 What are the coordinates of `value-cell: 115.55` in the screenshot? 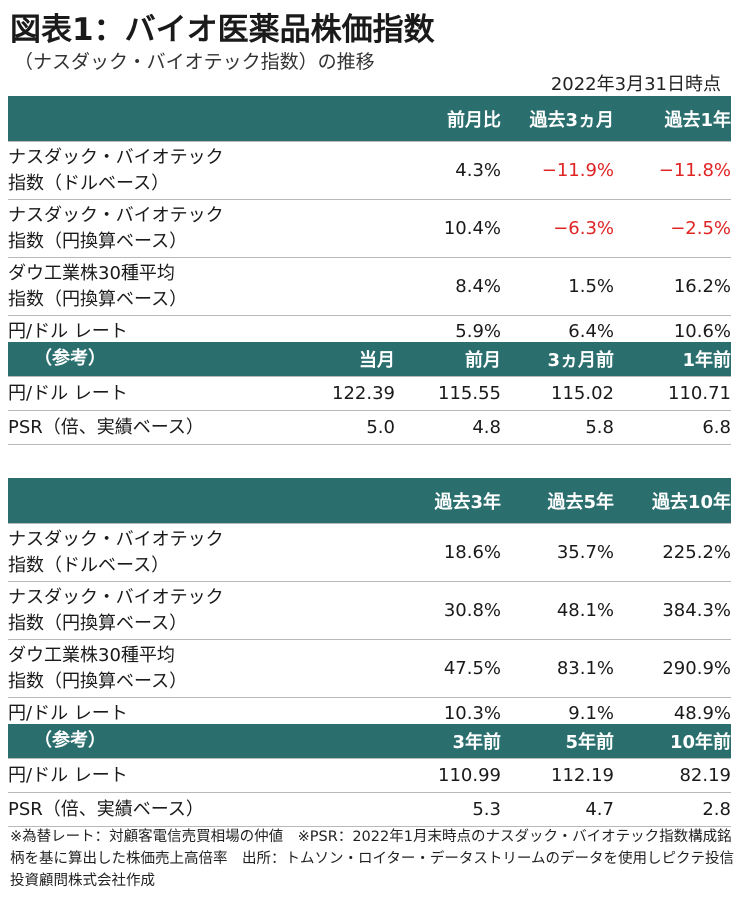 It's located at (448, 393).